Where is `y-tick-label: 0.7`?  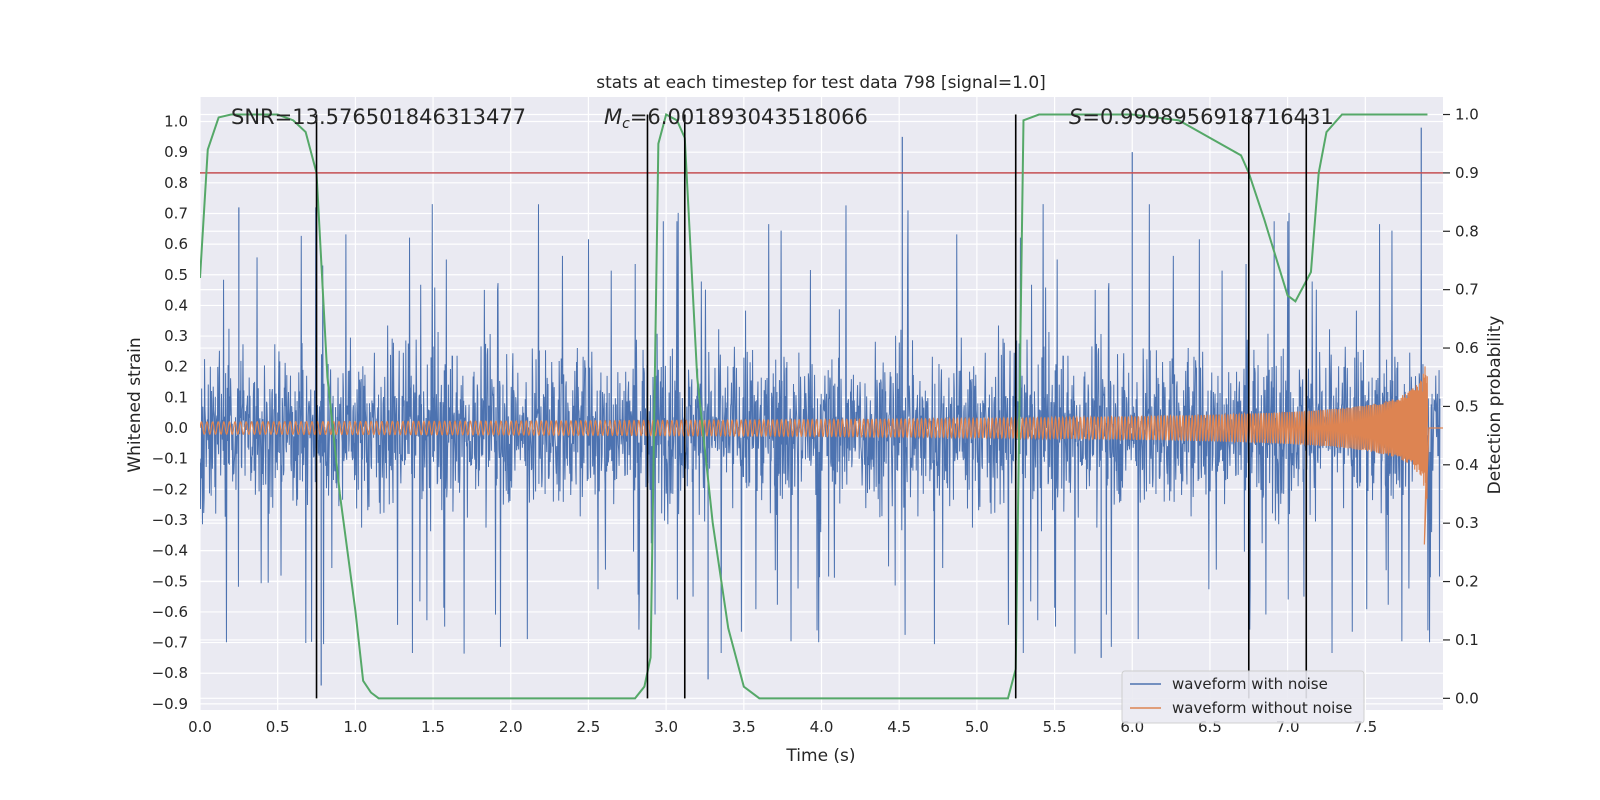 y-tick-label: 0.7 is located at coordinates (176, 213).